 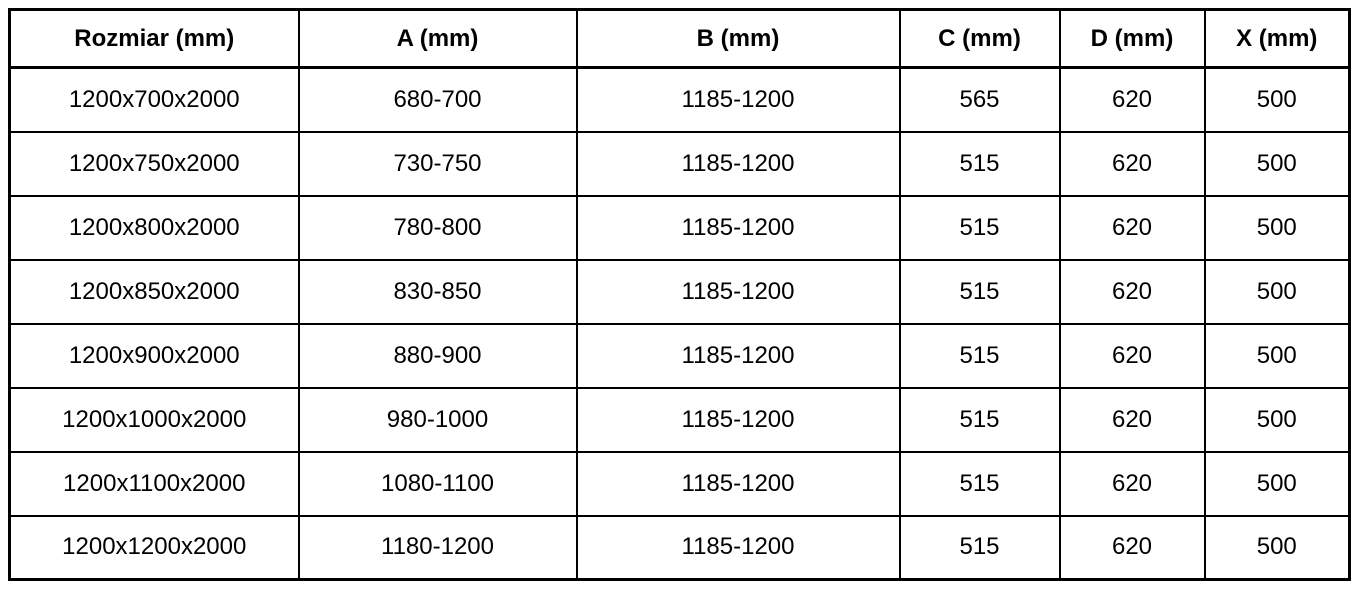 I want to click on column-header-b: B (mm), so click(x=738, y=38).